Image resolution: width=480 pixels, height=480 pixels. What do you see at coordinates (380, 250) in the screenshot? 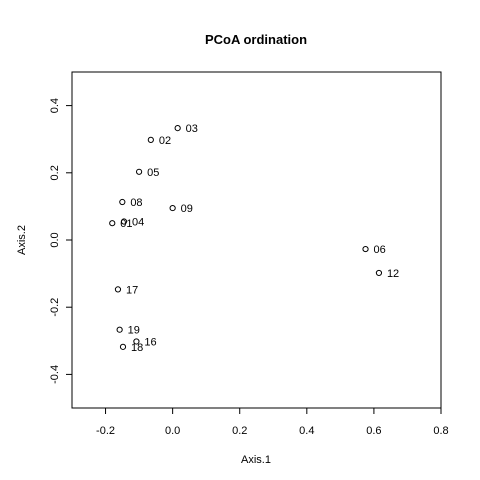
I see `point-label: 06` at bounding box center [380, 250].